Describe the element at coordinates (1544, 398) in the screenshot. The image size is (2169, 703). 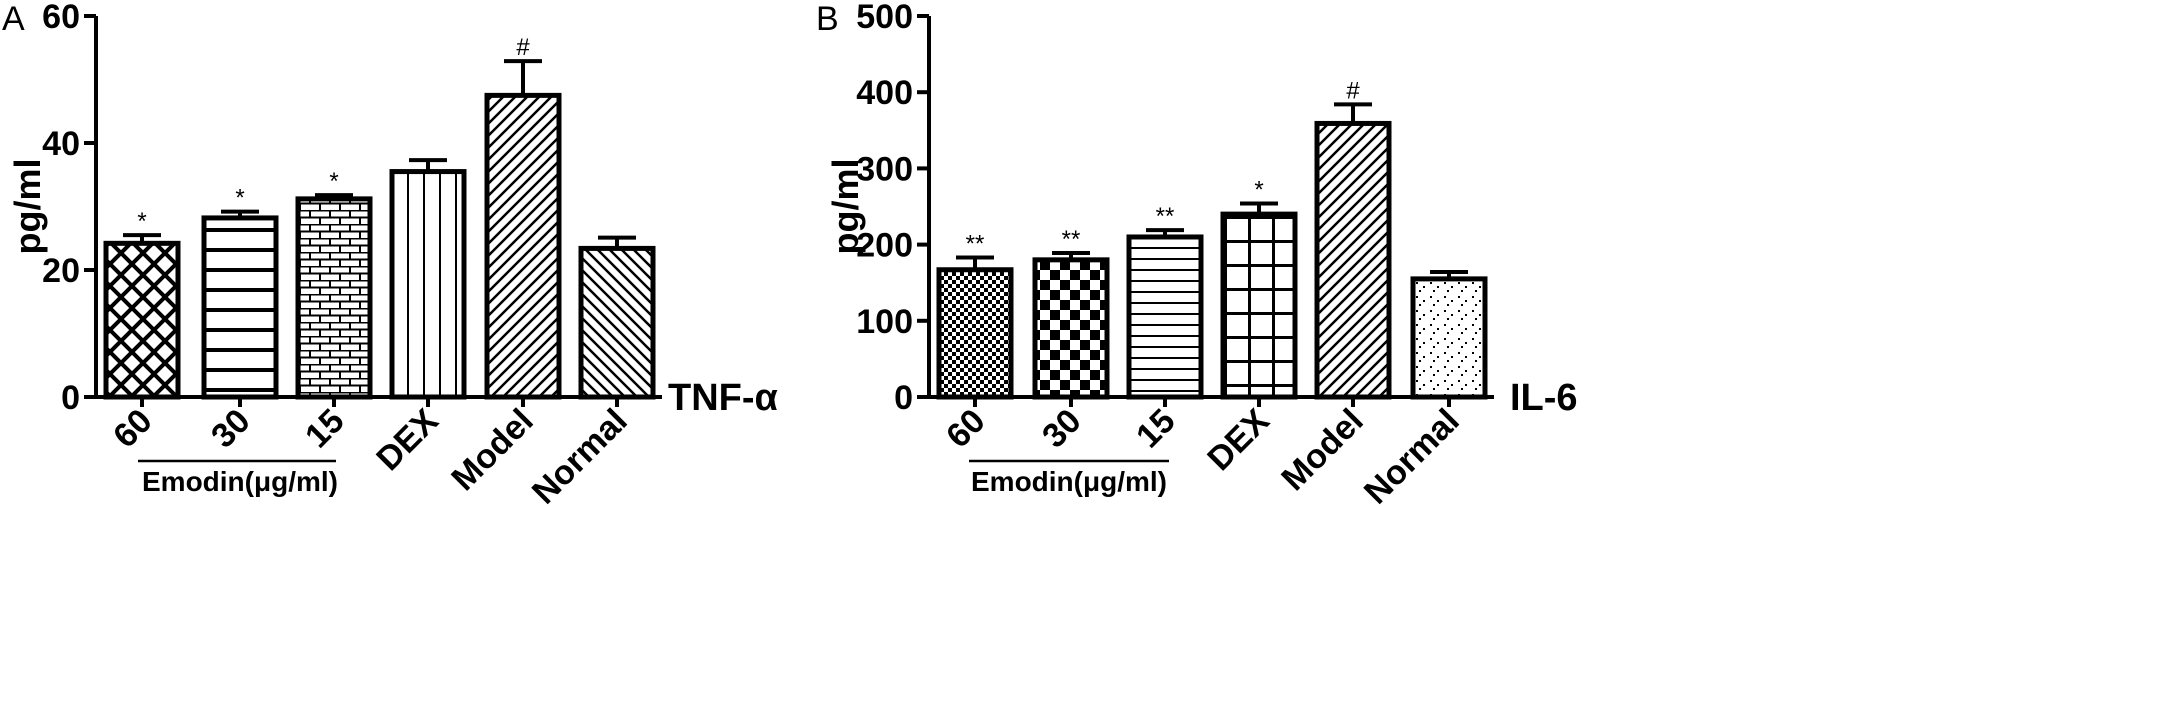
I see `cytokine-label: IL-6` at that location.